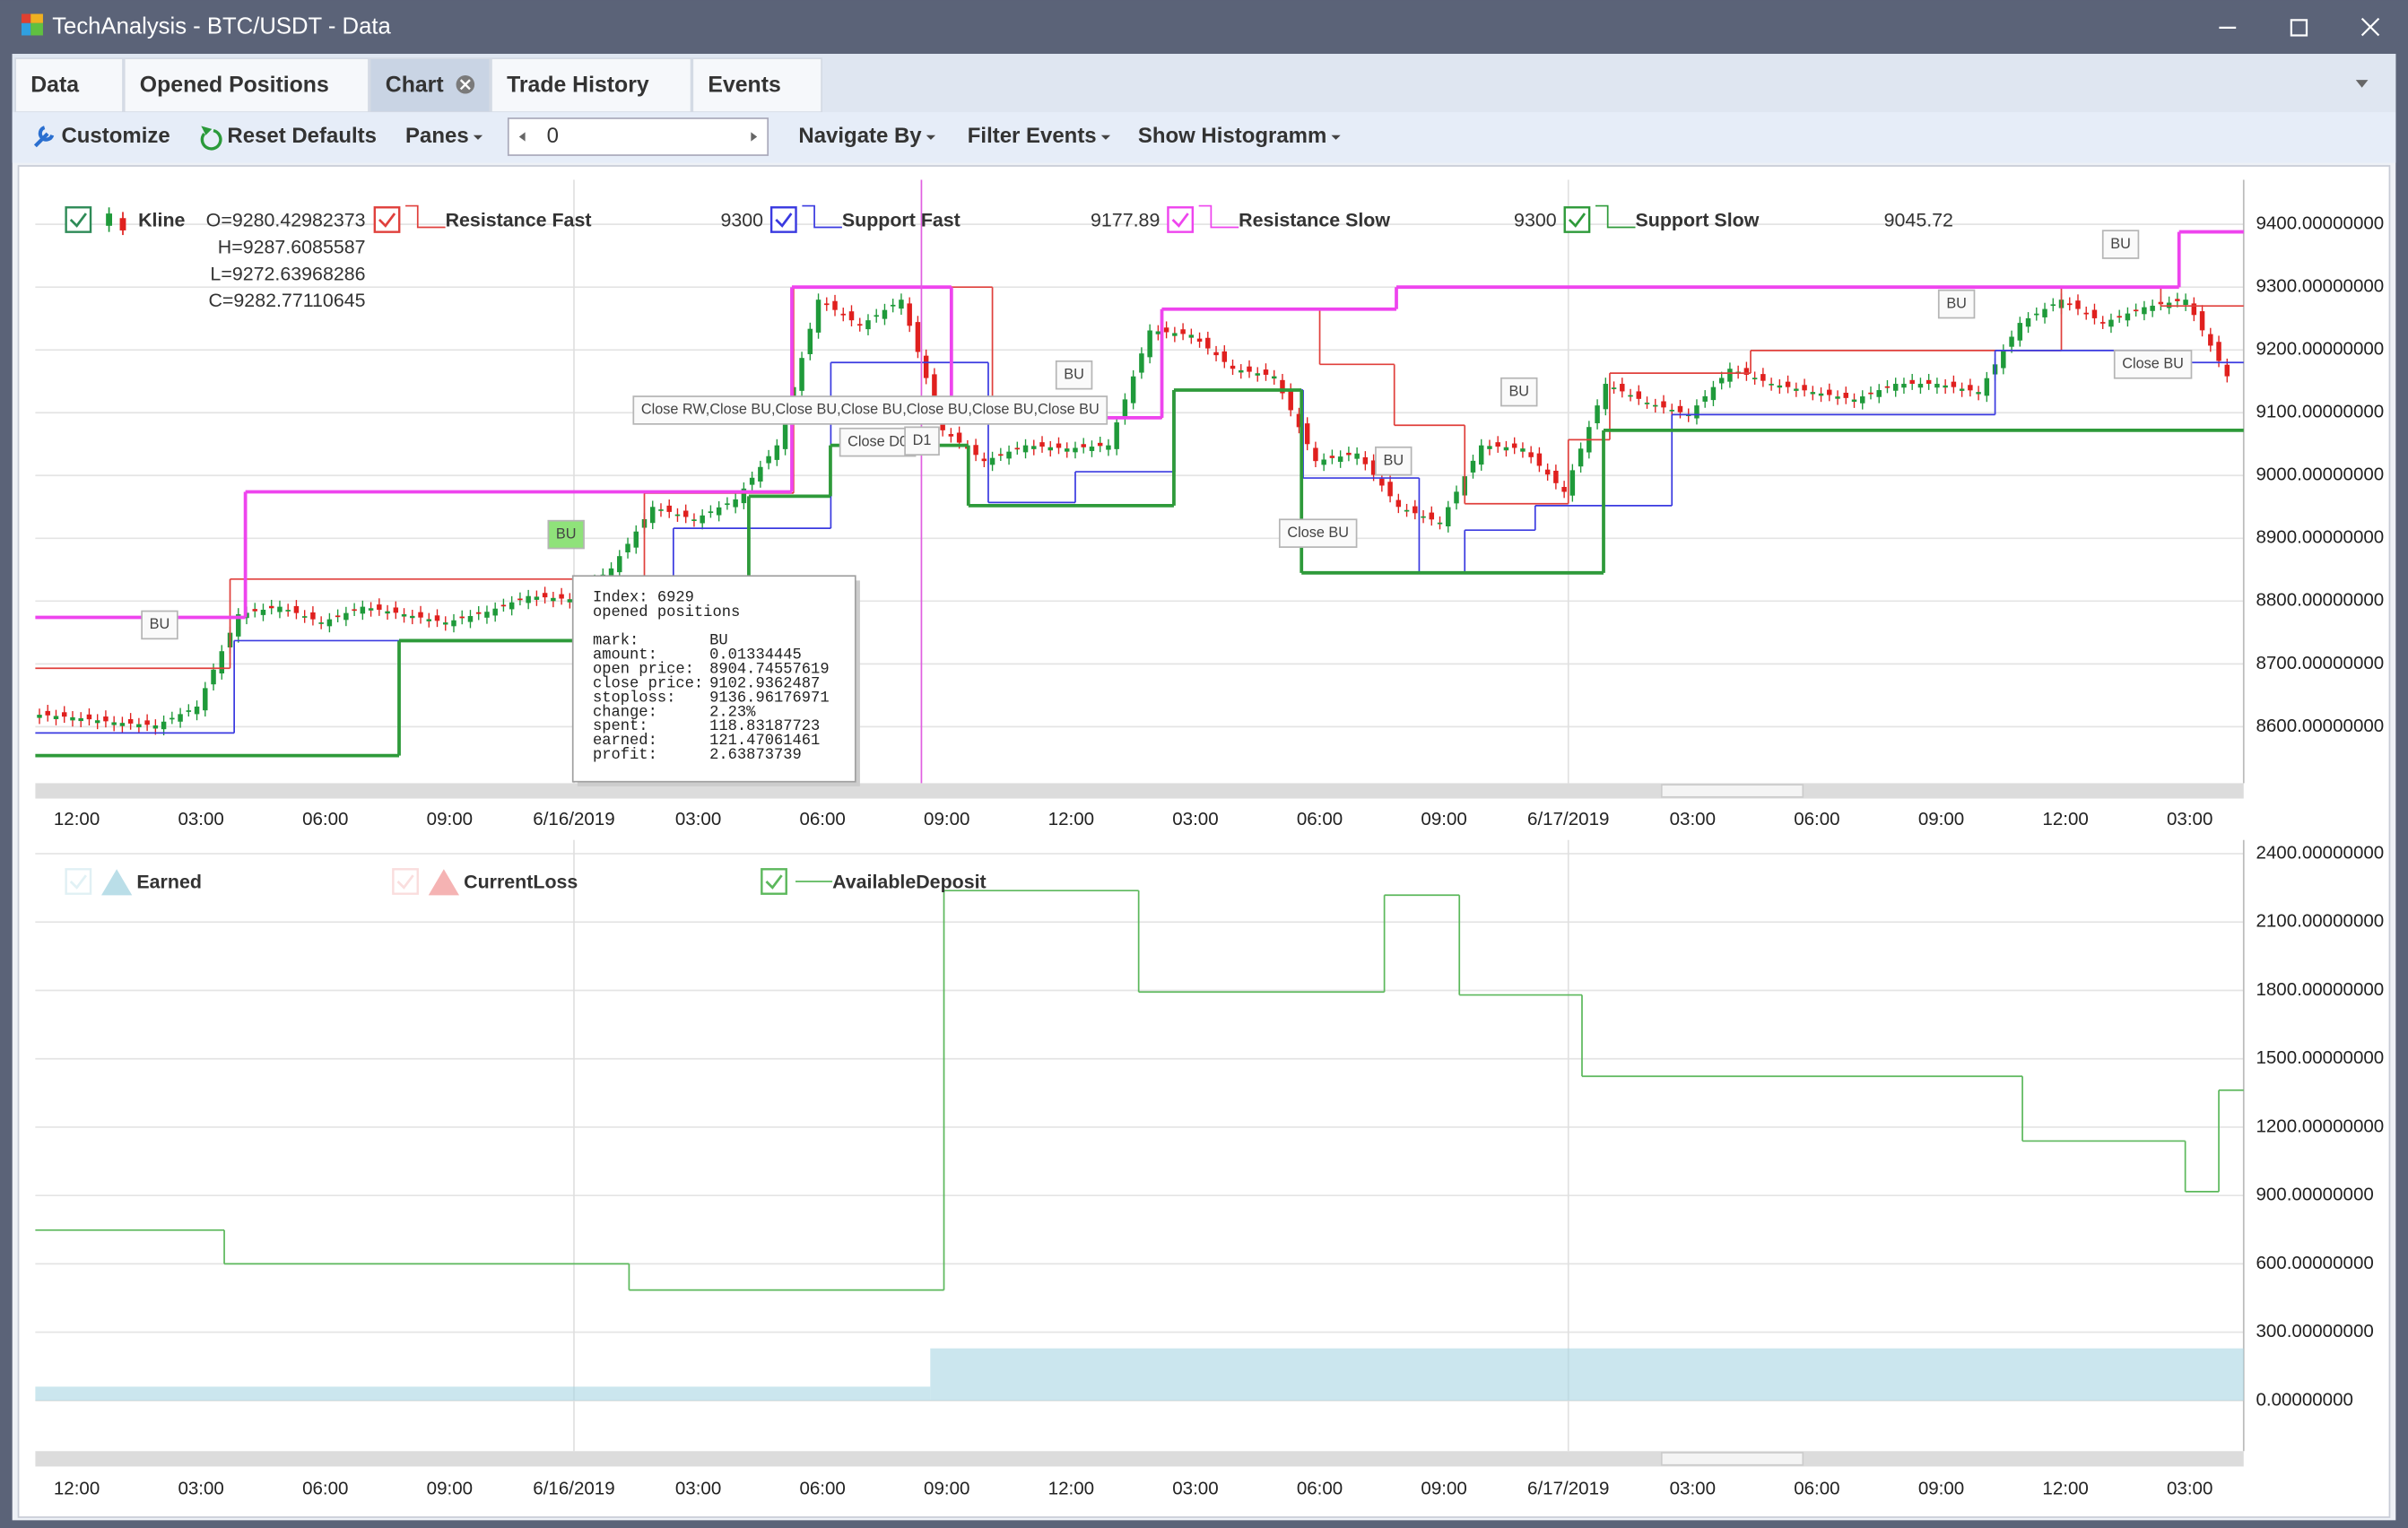 This screenshot has height=1528, width=2408. What do you see at coordinates (302, 136) in the screenshot?
I see `toolbar-button: Reset Defaults` at bounding box center [302, 136].